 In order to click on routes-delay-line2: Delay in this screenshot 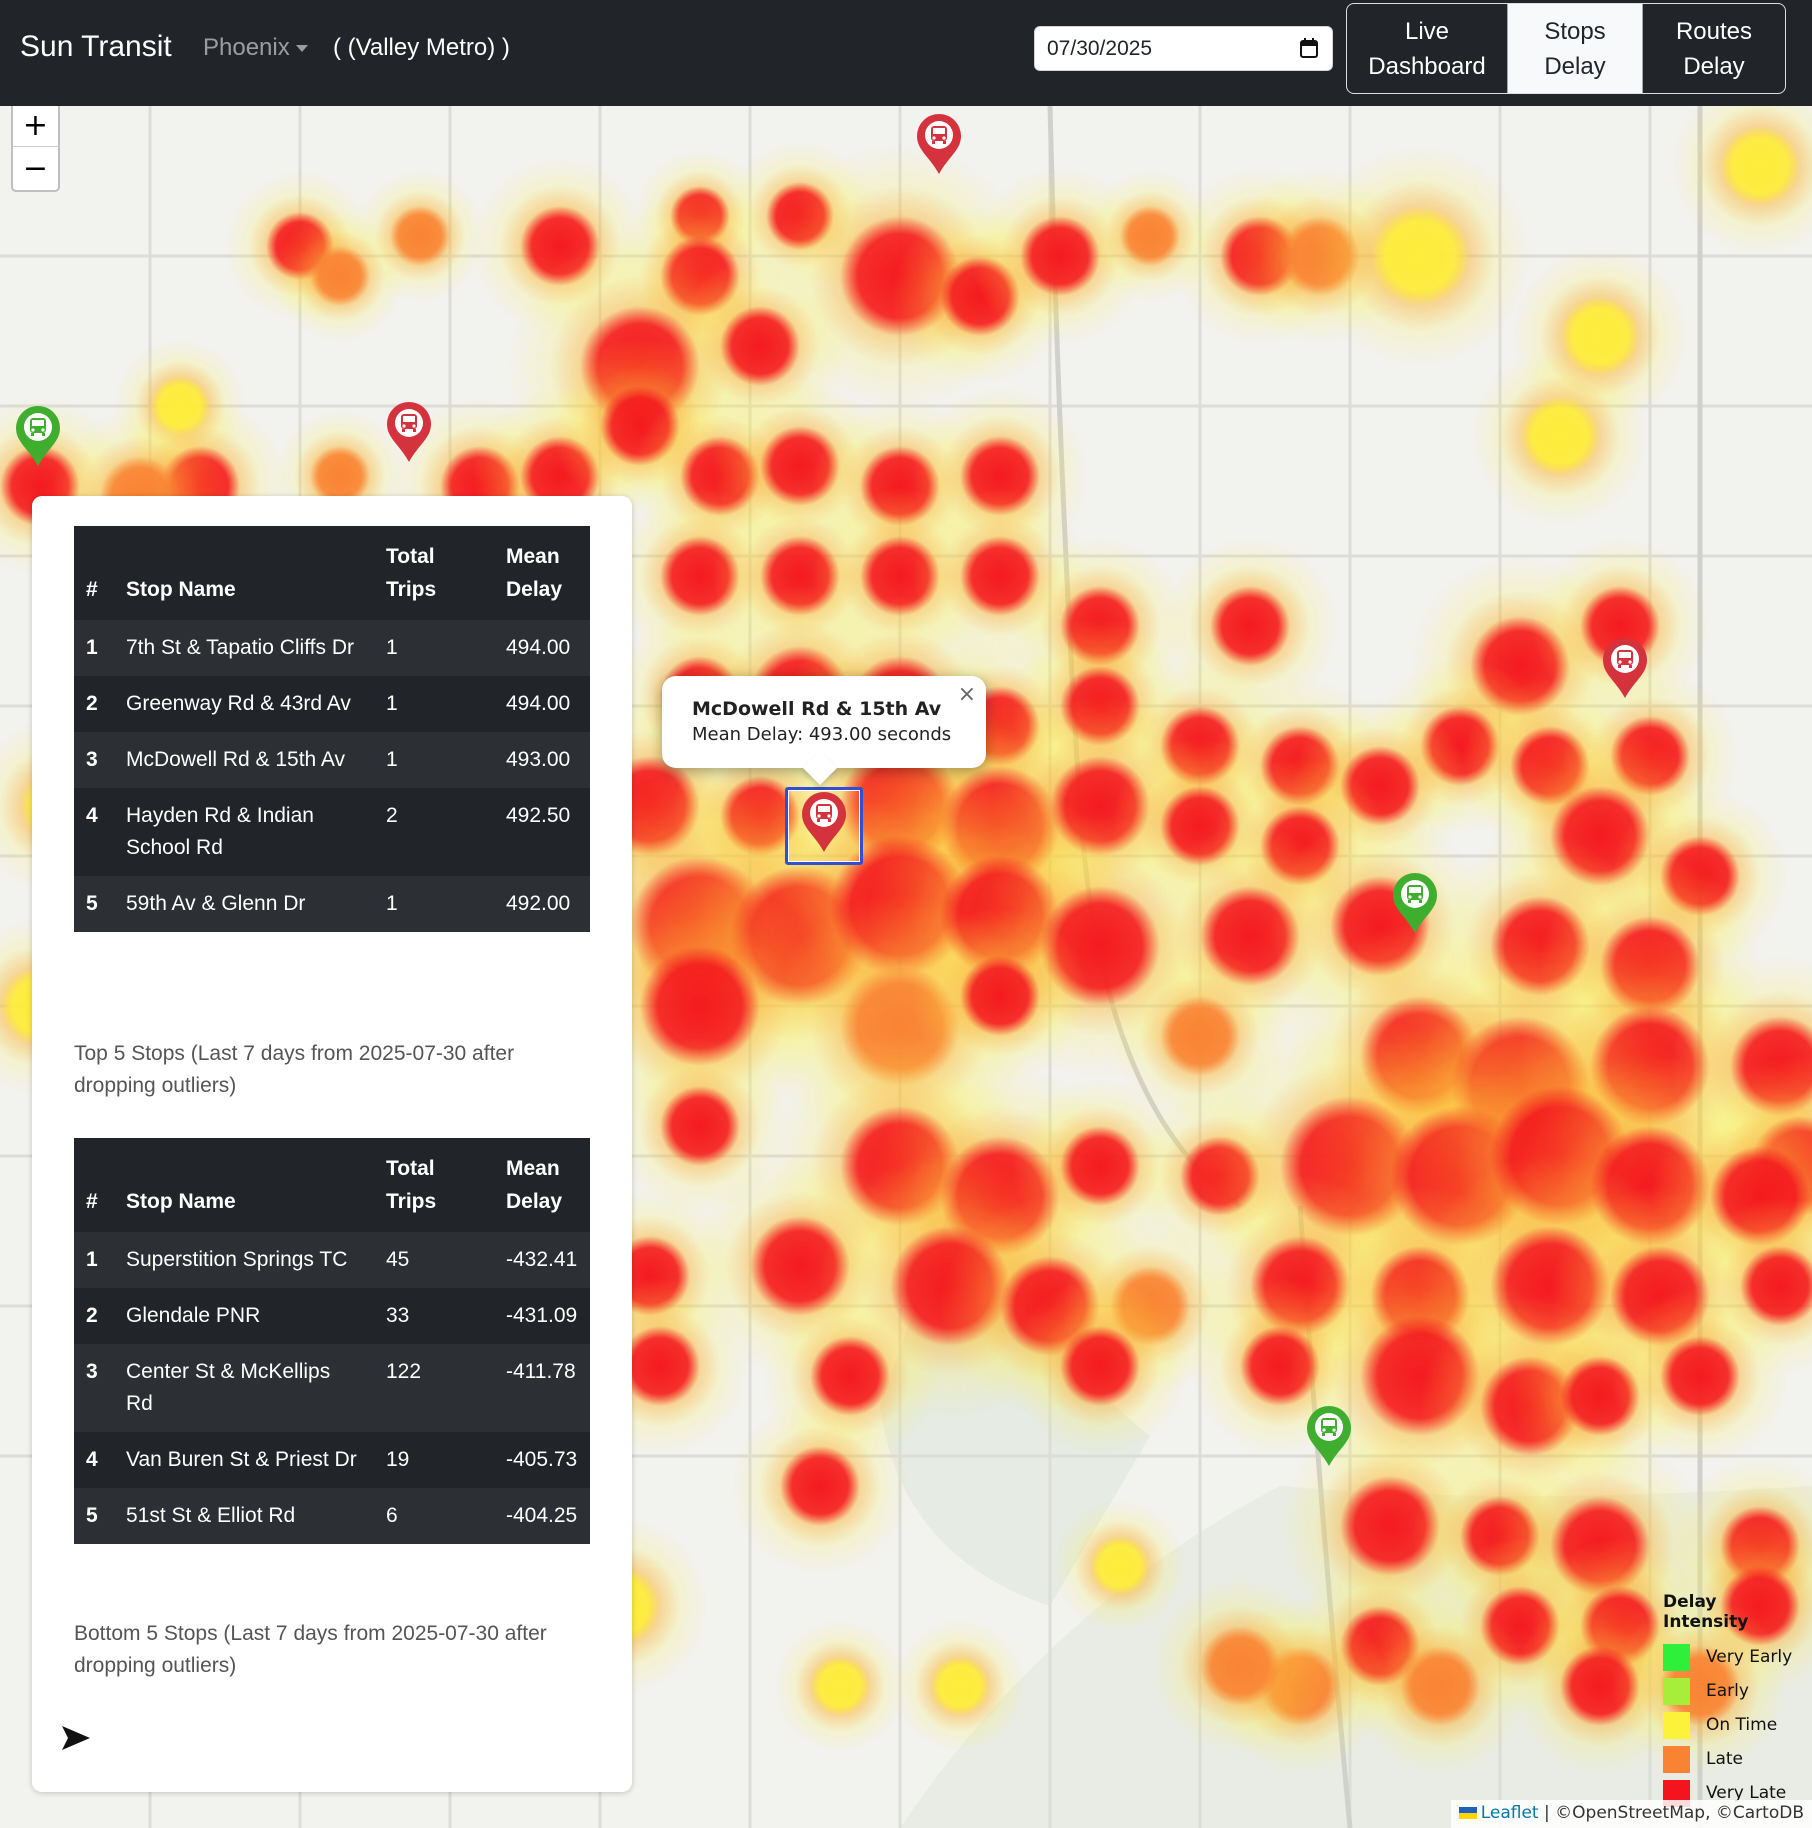, I will do `click(1714, 66)`.